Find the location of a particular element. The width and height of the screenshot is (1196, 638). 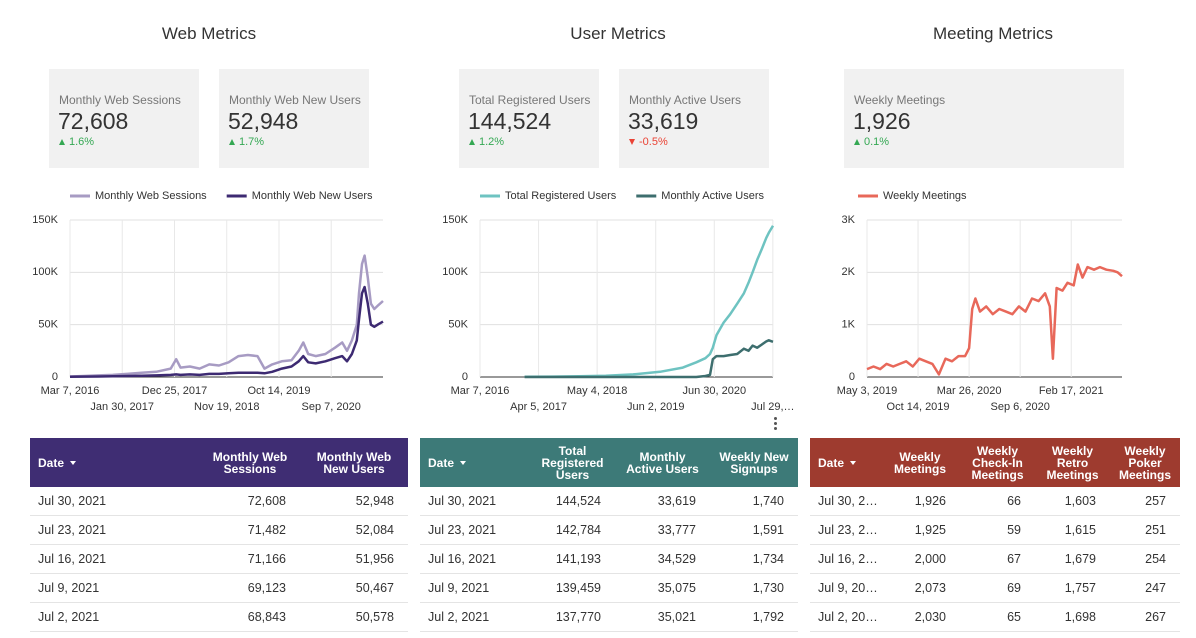

table-cell: 2,000 is located at coordinates (920, 559).